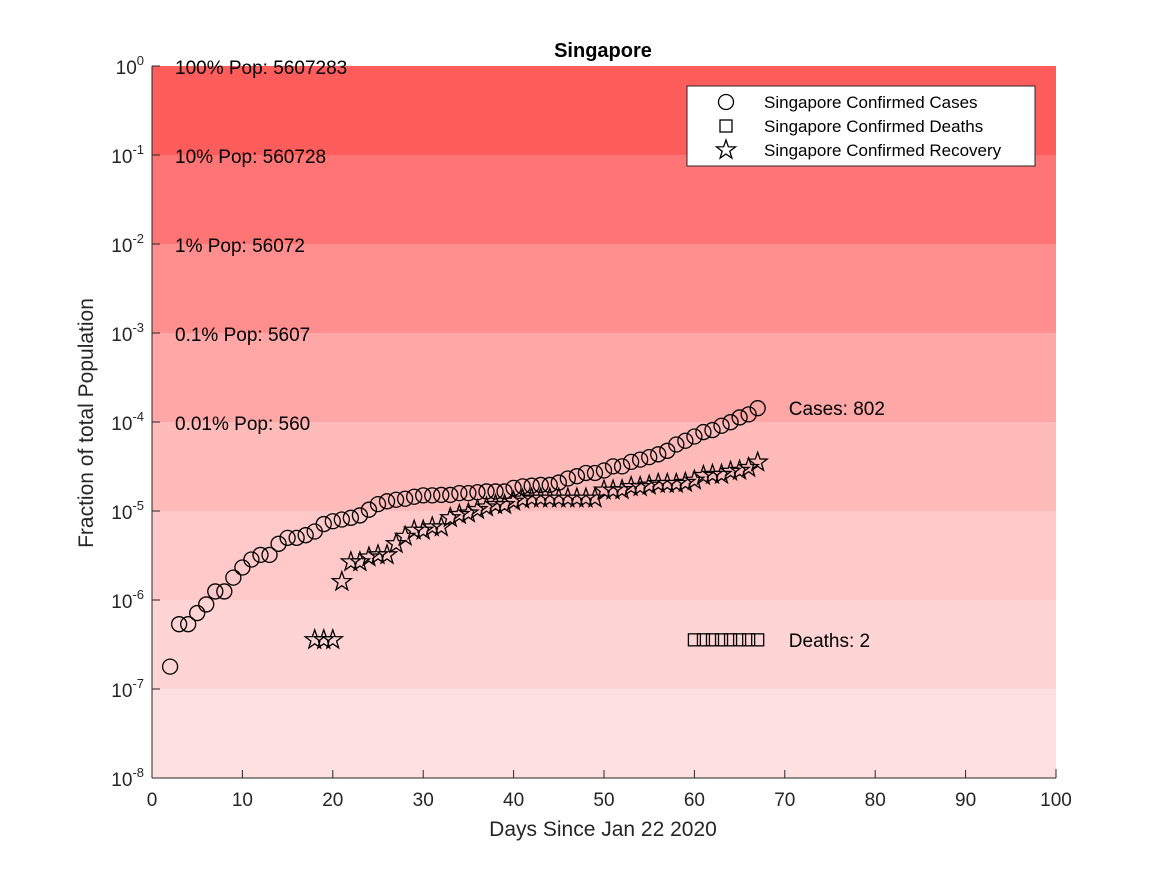  I want to click on x-tick-label: 0, so click(152, 800).